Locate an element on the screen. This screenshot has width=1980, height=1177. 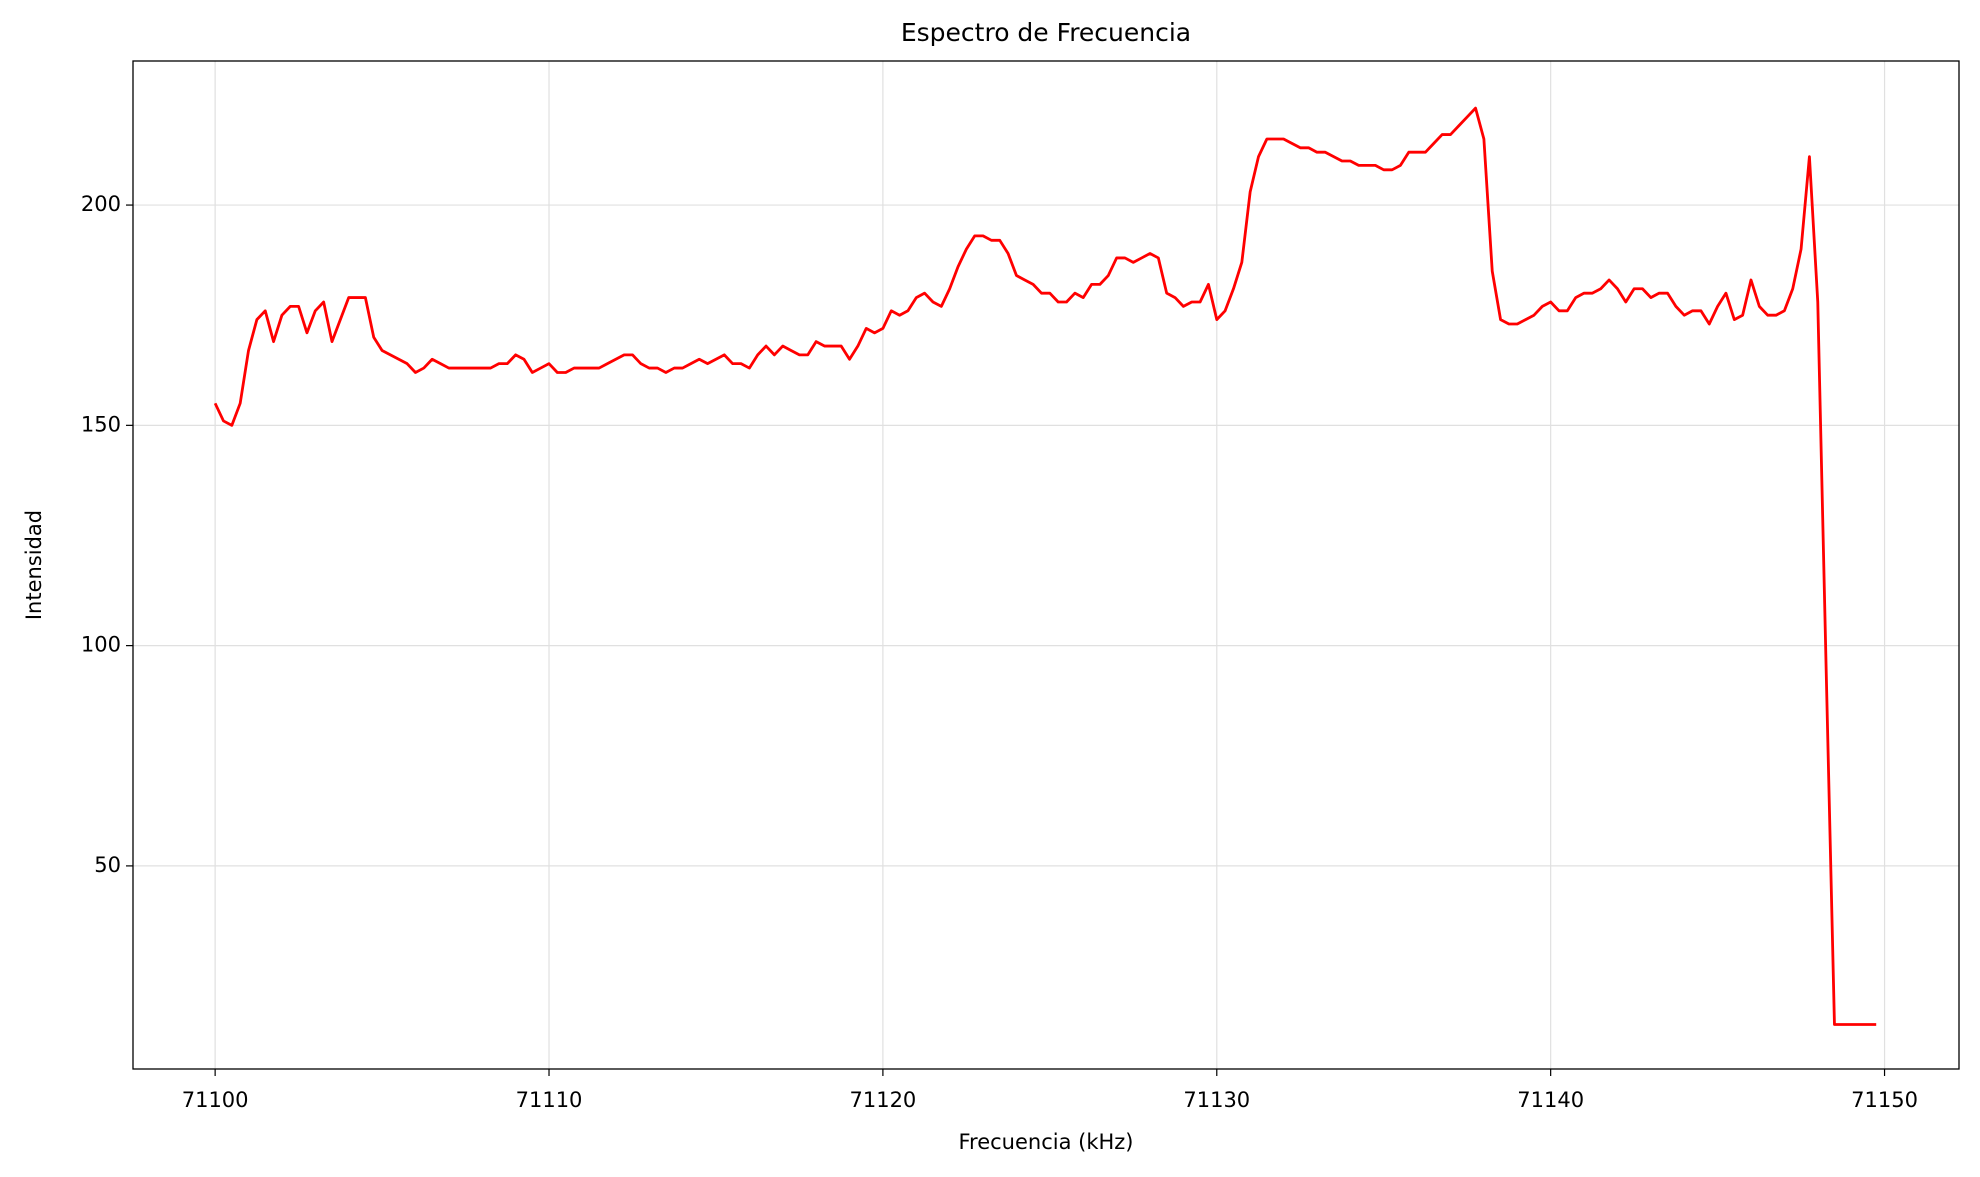
y-tick-label: 150 is located at coordinates (101, 424).